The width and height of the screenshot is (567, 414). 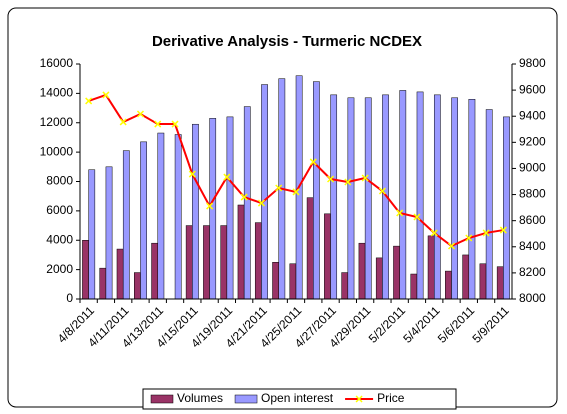 What do you see at coordinates (532, 298) in the screenshot?
I see `y2-tick-label: 8000` at bounding box center [532, 298].